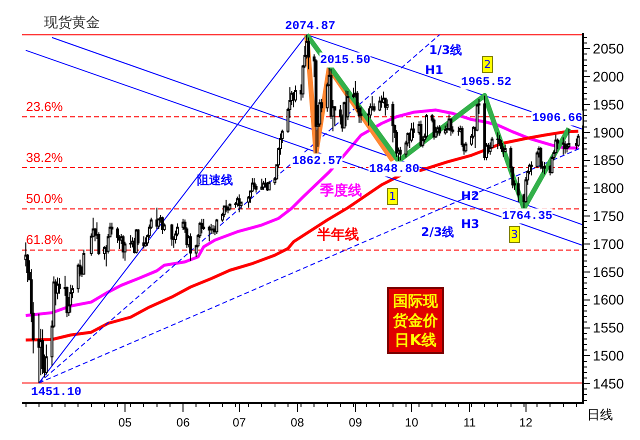  Describe the element at coordinates (125, 422) in the screenshot. I see `x-tick-label: 05` at that location.